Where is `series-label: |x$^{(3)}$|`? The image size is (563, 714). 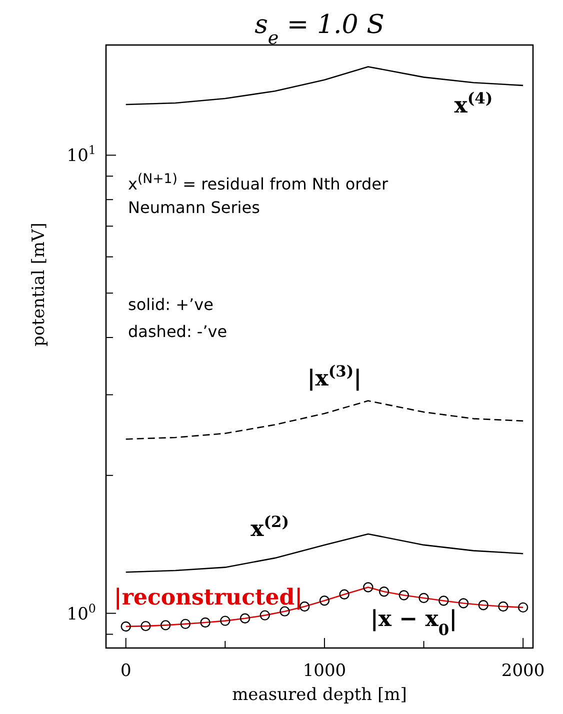
series-label: |x$^{(3)}$| is located at coordinates (334, 377).